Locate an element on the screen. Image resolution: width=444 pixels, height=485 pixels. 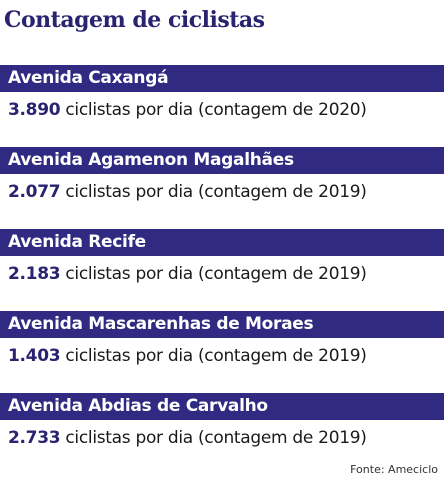
avenue-name-bar: Avenida Caxangá is located at coordinates (222, 78).